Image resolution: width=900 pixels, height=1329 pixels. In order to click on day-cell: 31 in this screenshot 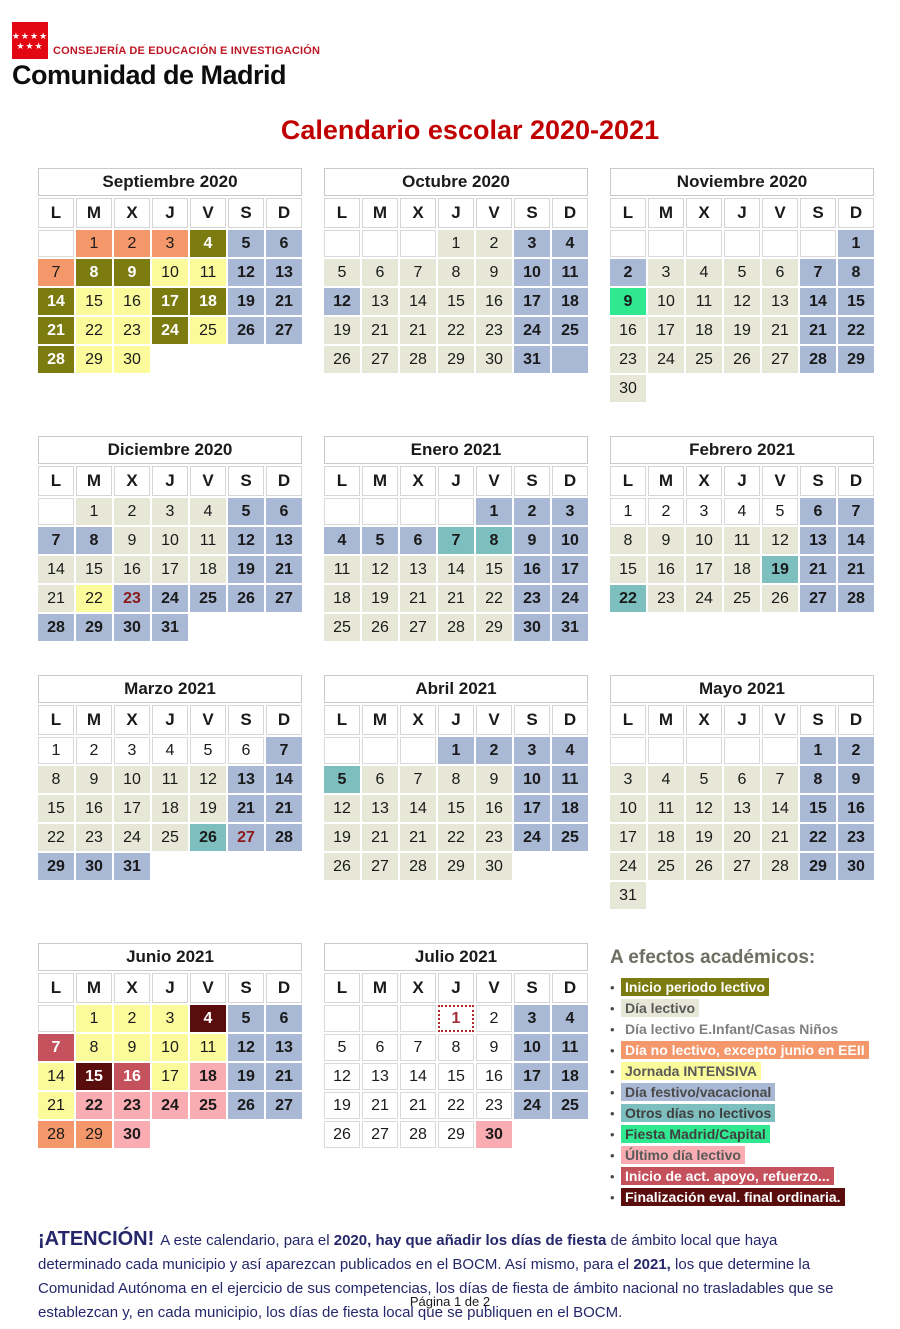, I will do `click(532, 359)`.